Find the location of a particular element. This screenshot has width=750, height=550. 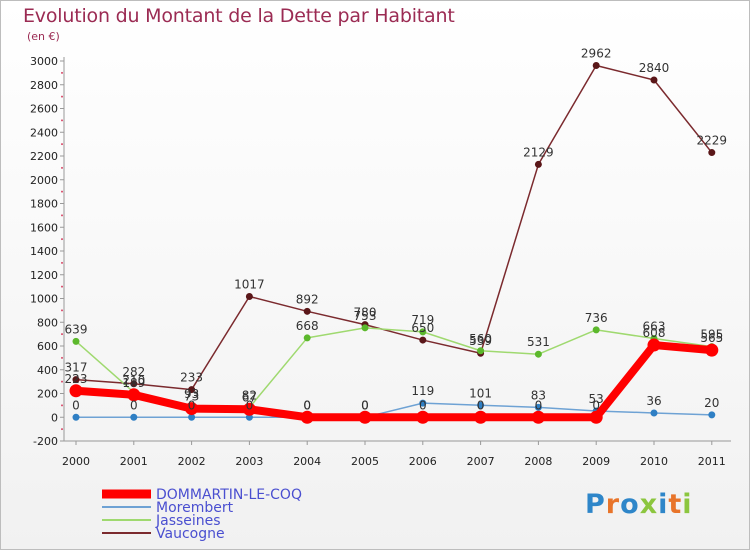

y-tick-label: 800 is located at coordinates (47, 322).